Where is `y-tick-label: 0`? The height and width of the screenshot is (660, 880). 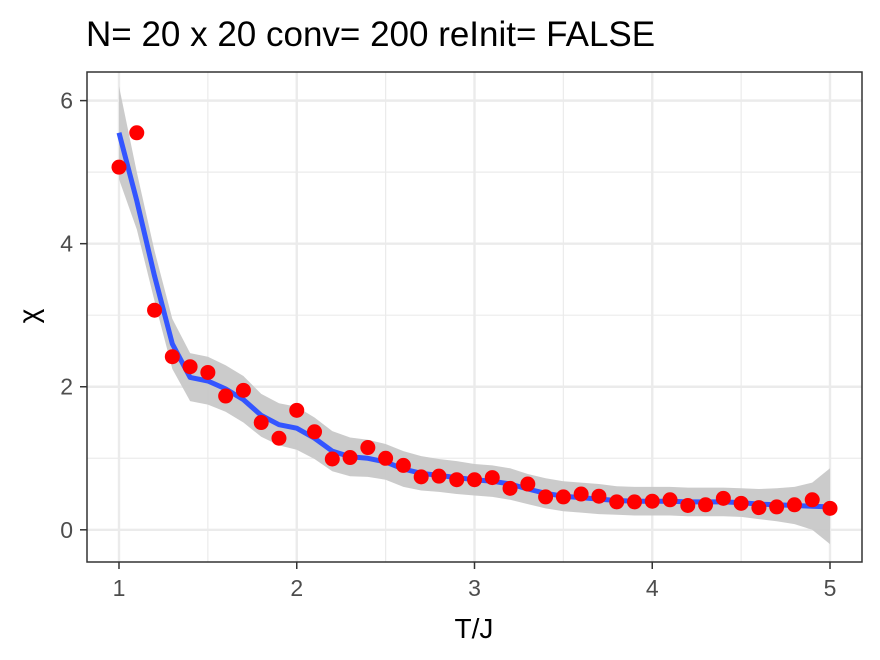 y-tick-label: 0 is located at coordinates (66, 530).